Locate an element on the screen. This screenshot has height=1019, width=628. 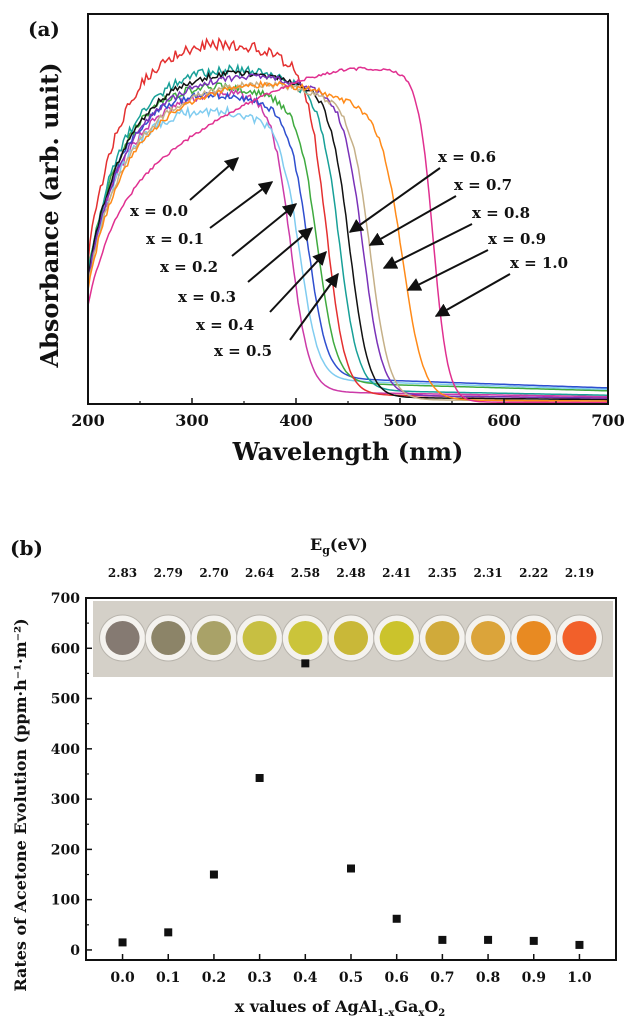
top-axis-title: Eg(eV) is located at coordinates (339, 546).